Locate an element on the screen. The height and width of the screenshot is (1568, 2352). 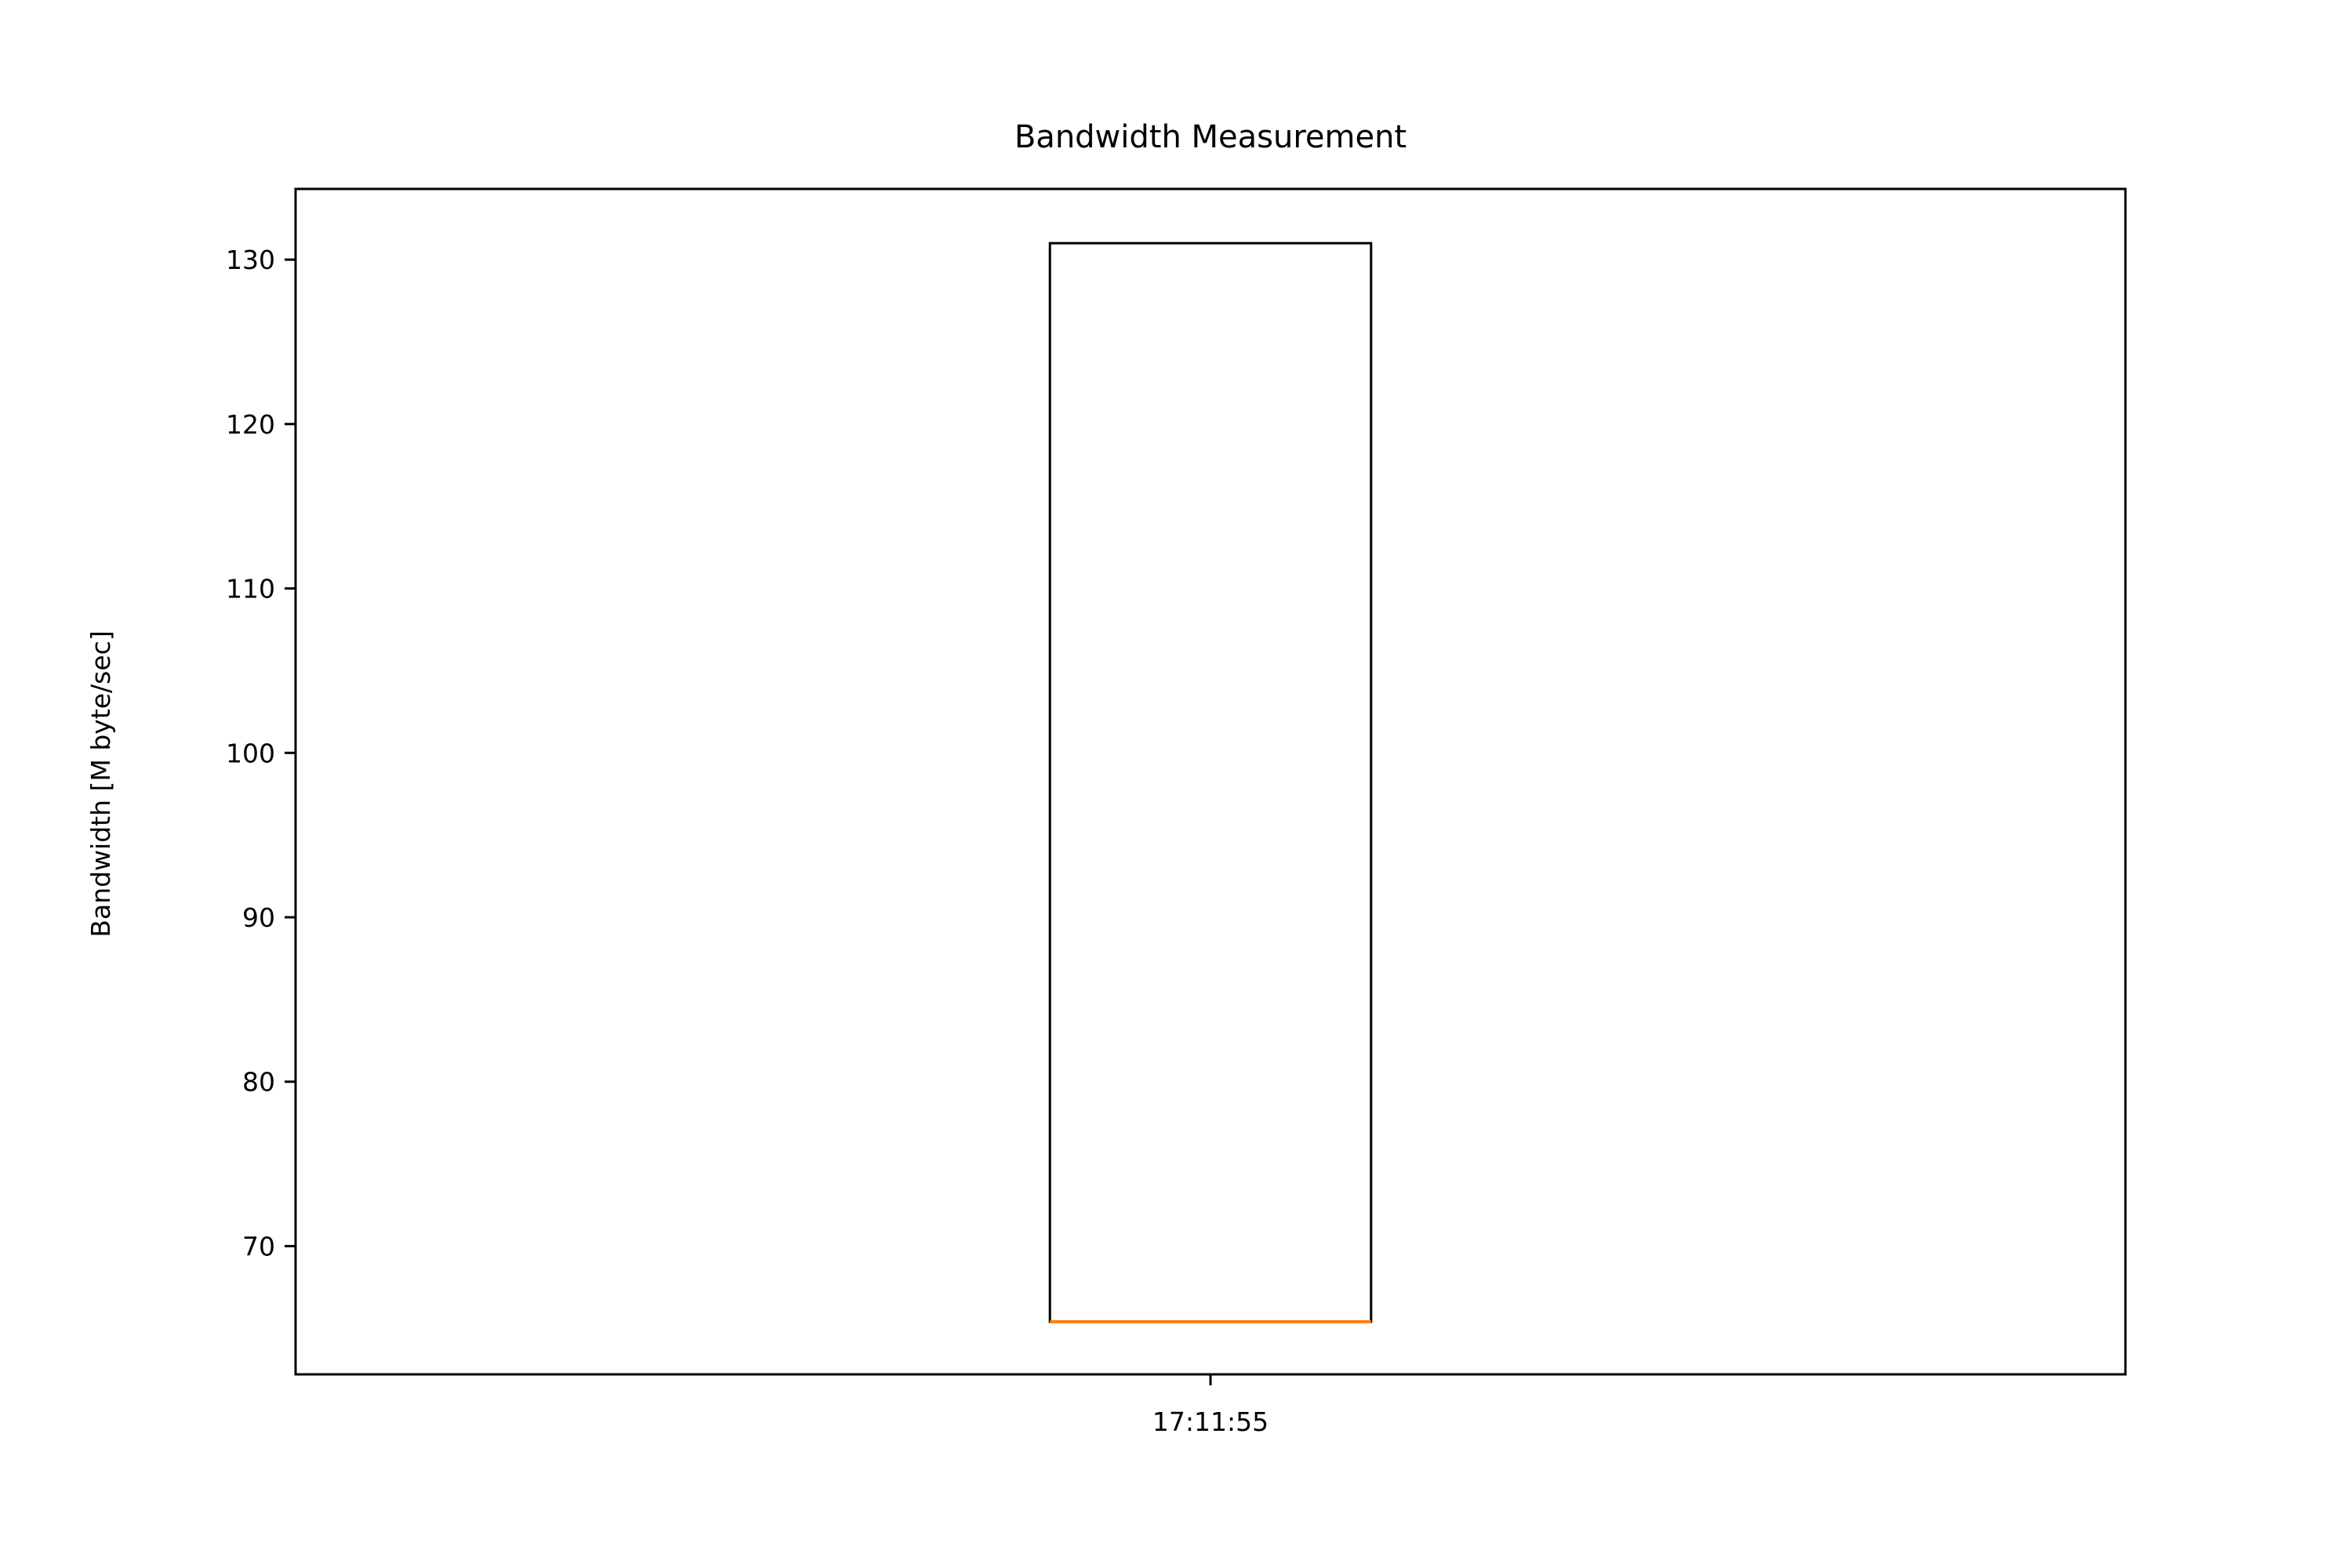
y-tick-label: 120 is located at coordinates (250, 424).